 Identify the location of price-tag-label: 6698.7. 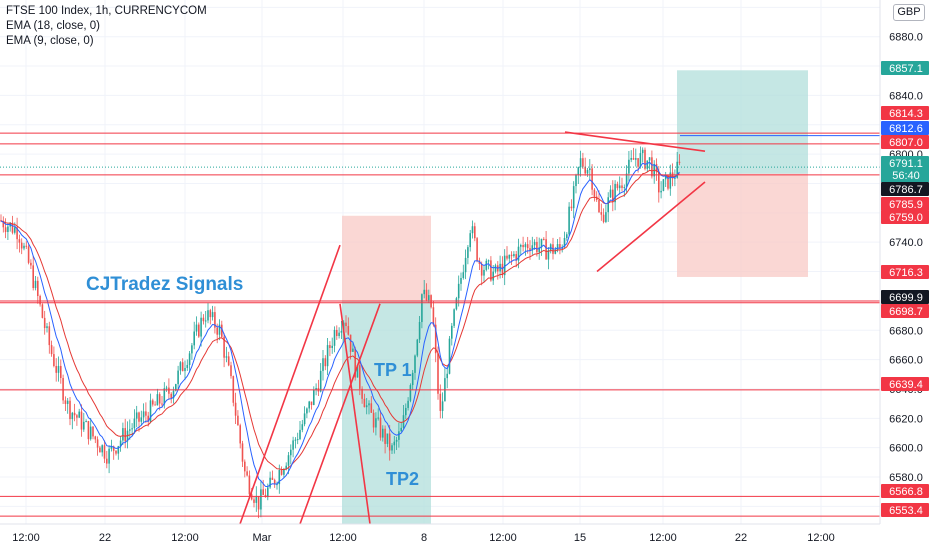
(906, 312).